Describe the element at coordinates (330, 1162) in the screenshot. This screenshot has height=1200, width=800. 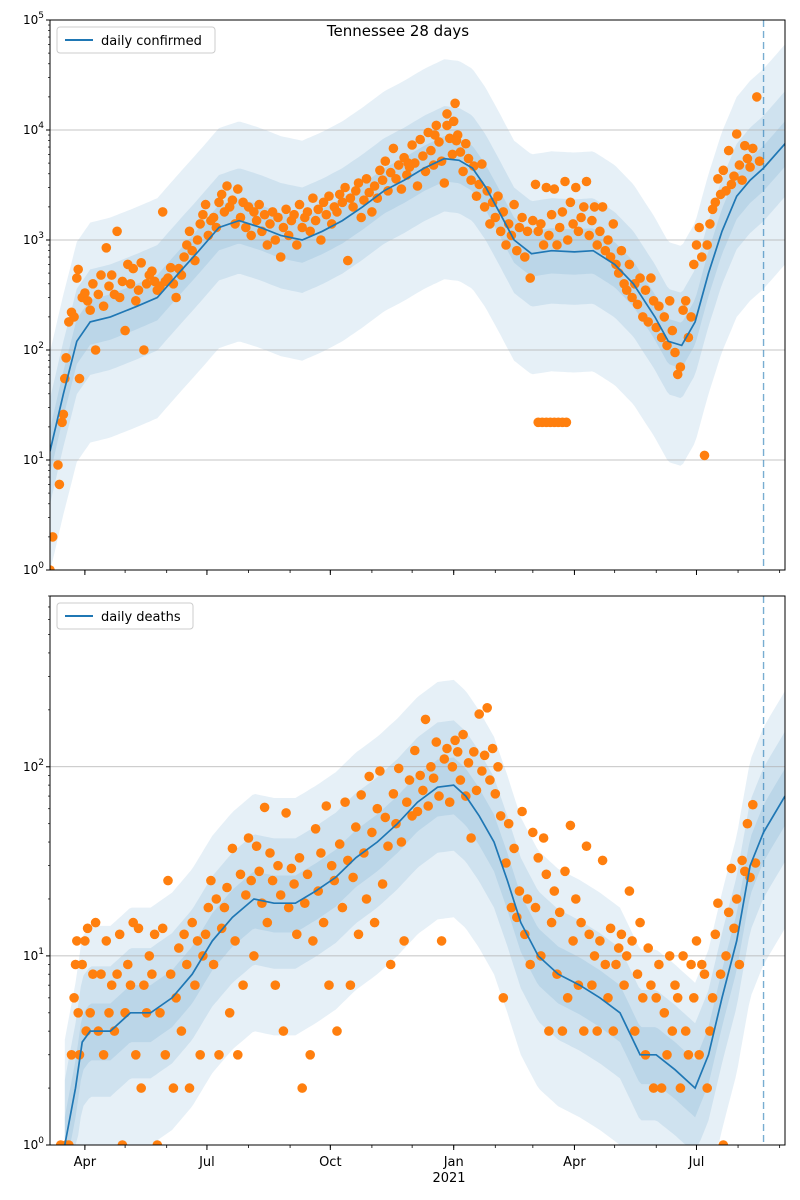
I see `x-tick-label: Oct` at that location.